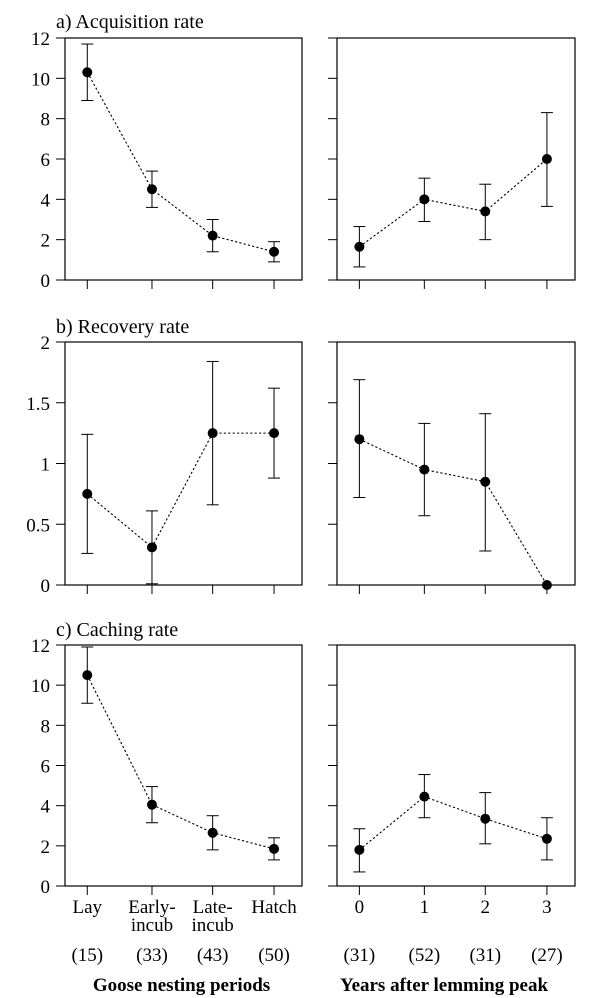 This screenshot has height=998, width=602. Describe the element at coordinates (213, 955) in the screenshot. I see `sample-size-label: (43)` at that location.